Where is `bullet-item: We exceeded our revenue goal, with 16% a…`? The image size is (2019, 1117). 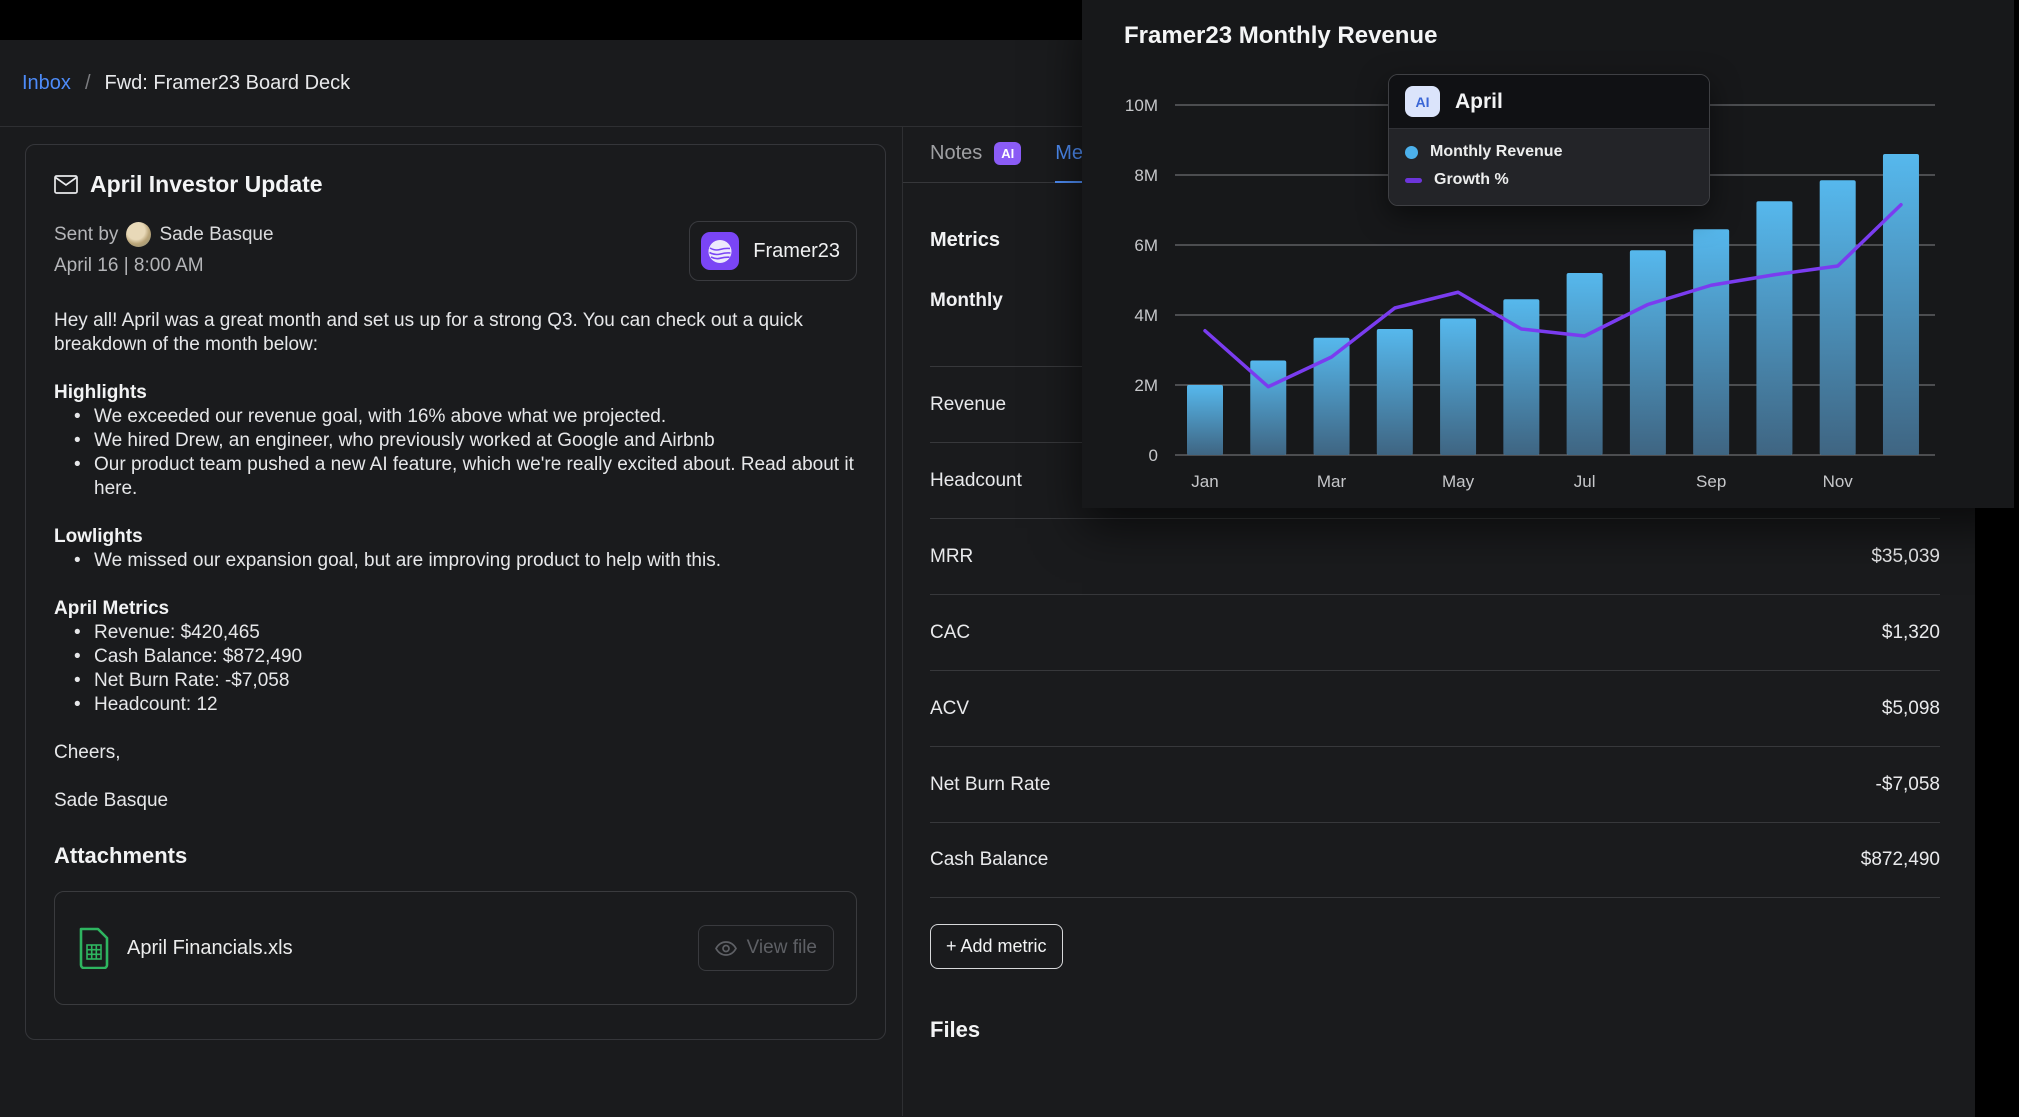 bullet-item: We exceeded our revenue goal, with 16% a… is located at coordinates (455, 417).